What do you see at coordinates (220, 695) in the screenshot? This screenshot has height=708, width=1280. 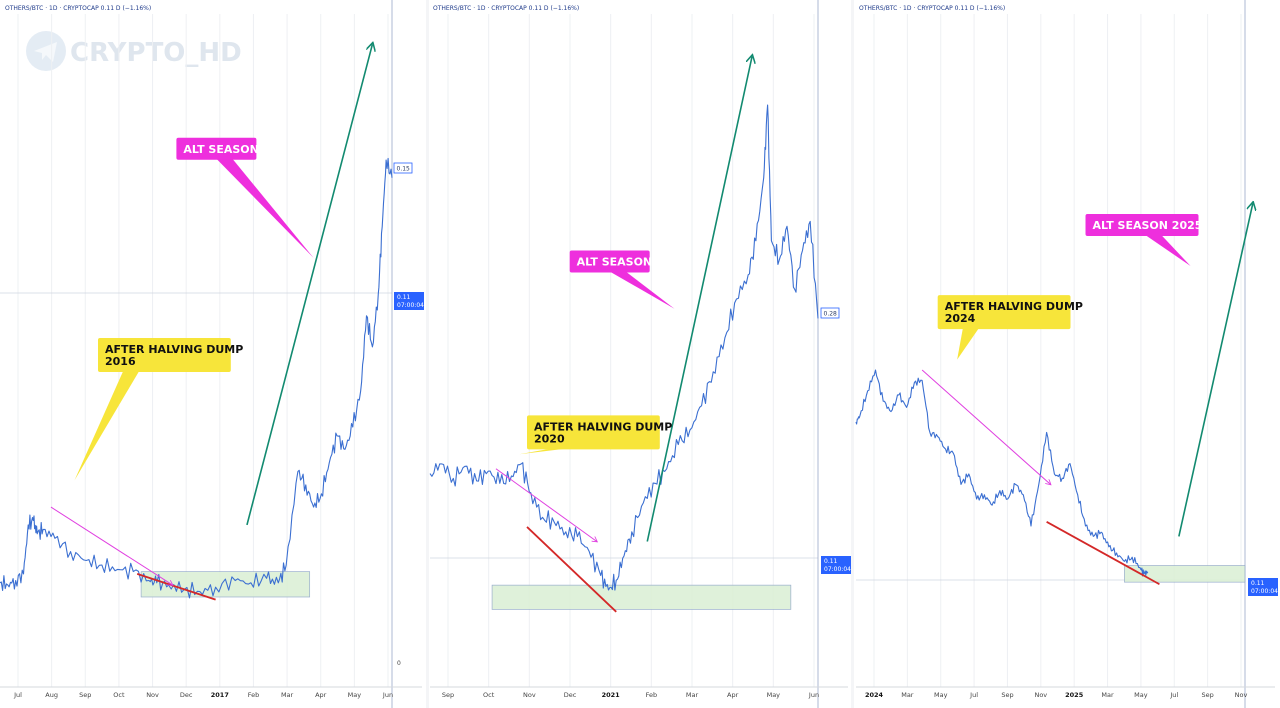 I see `x-tick-label: 2017` at bounding box center [220, 695].